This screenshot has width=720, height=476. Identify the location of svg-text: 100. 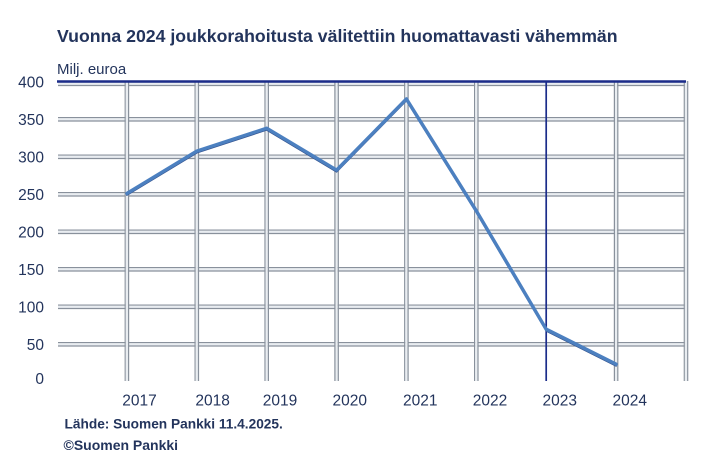
(31, 308).